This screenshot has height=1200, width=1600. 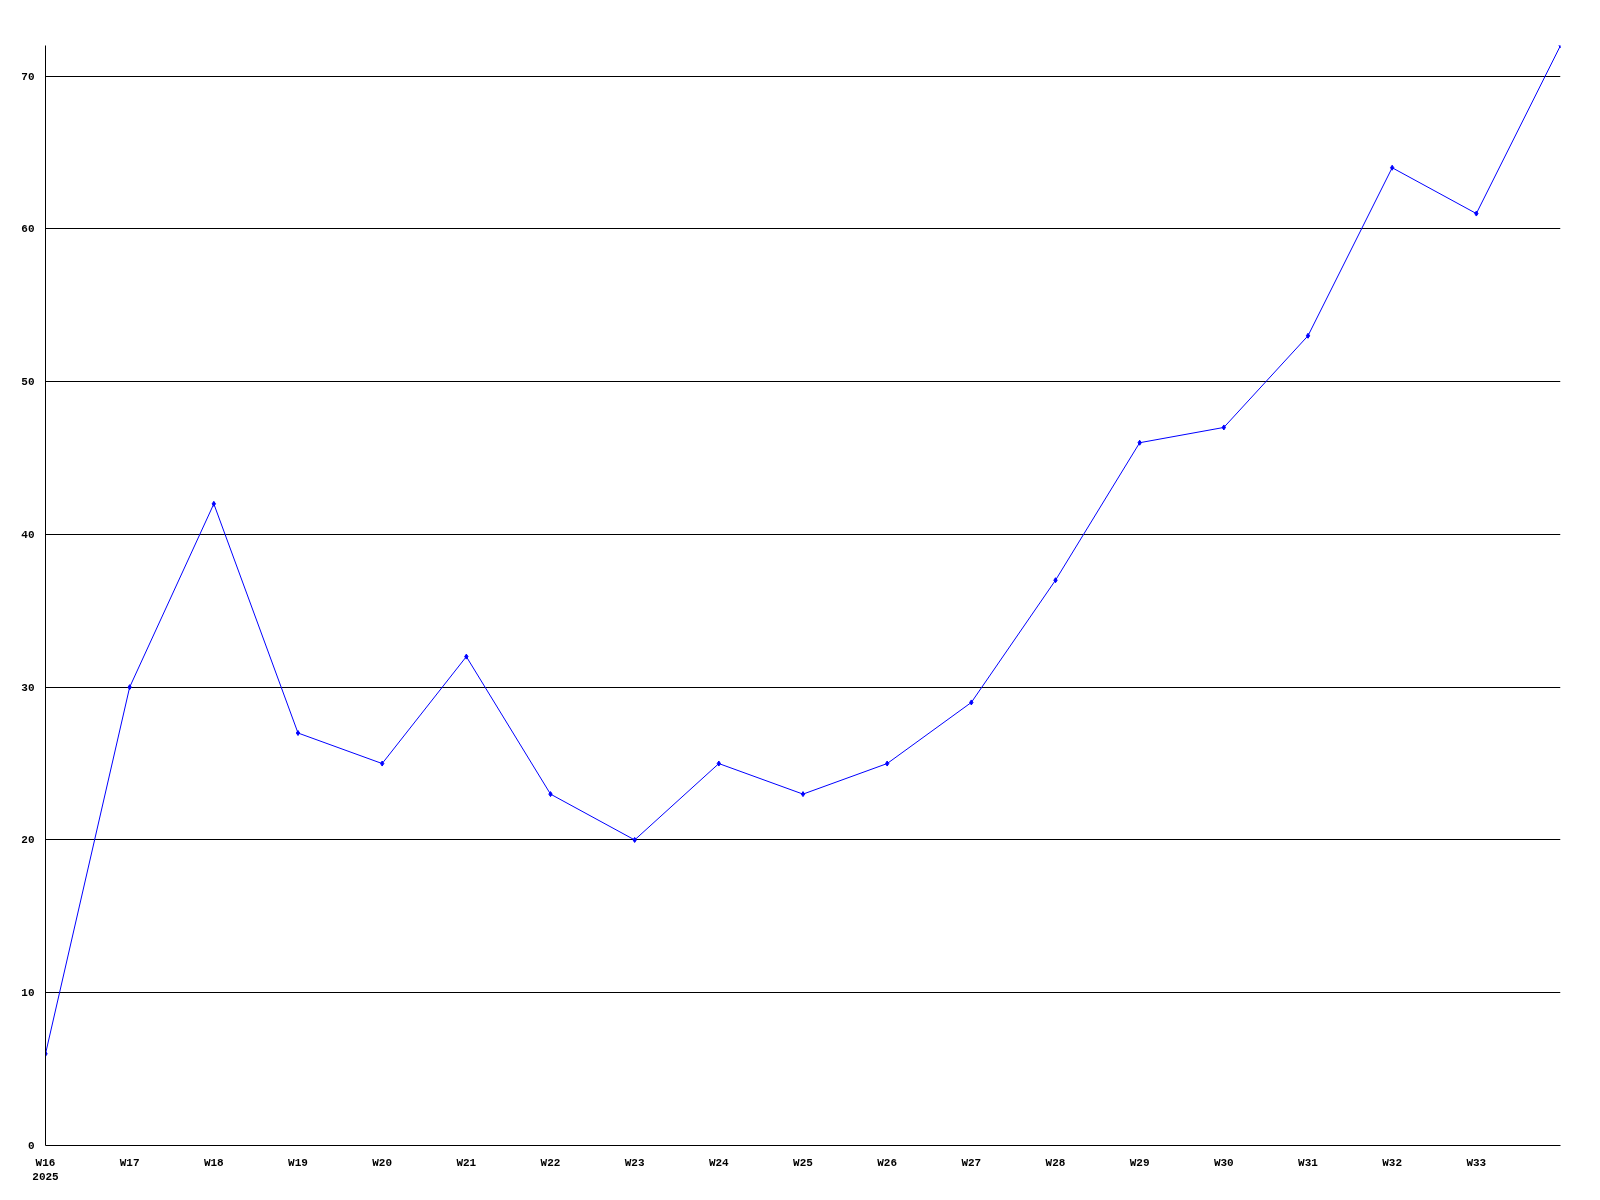 I want to click on x-tick-label: W18, so click(x=214, y=1162).